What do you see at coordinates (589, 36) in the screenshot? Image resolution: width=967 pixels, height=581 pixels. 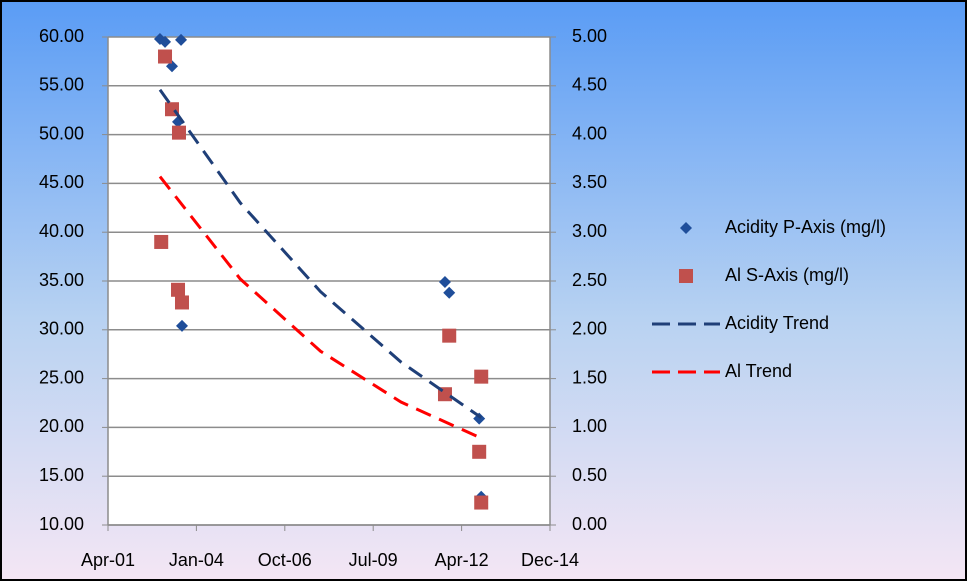 I see `y2-tick-label: 5.00` at bounding box center [589, 36].